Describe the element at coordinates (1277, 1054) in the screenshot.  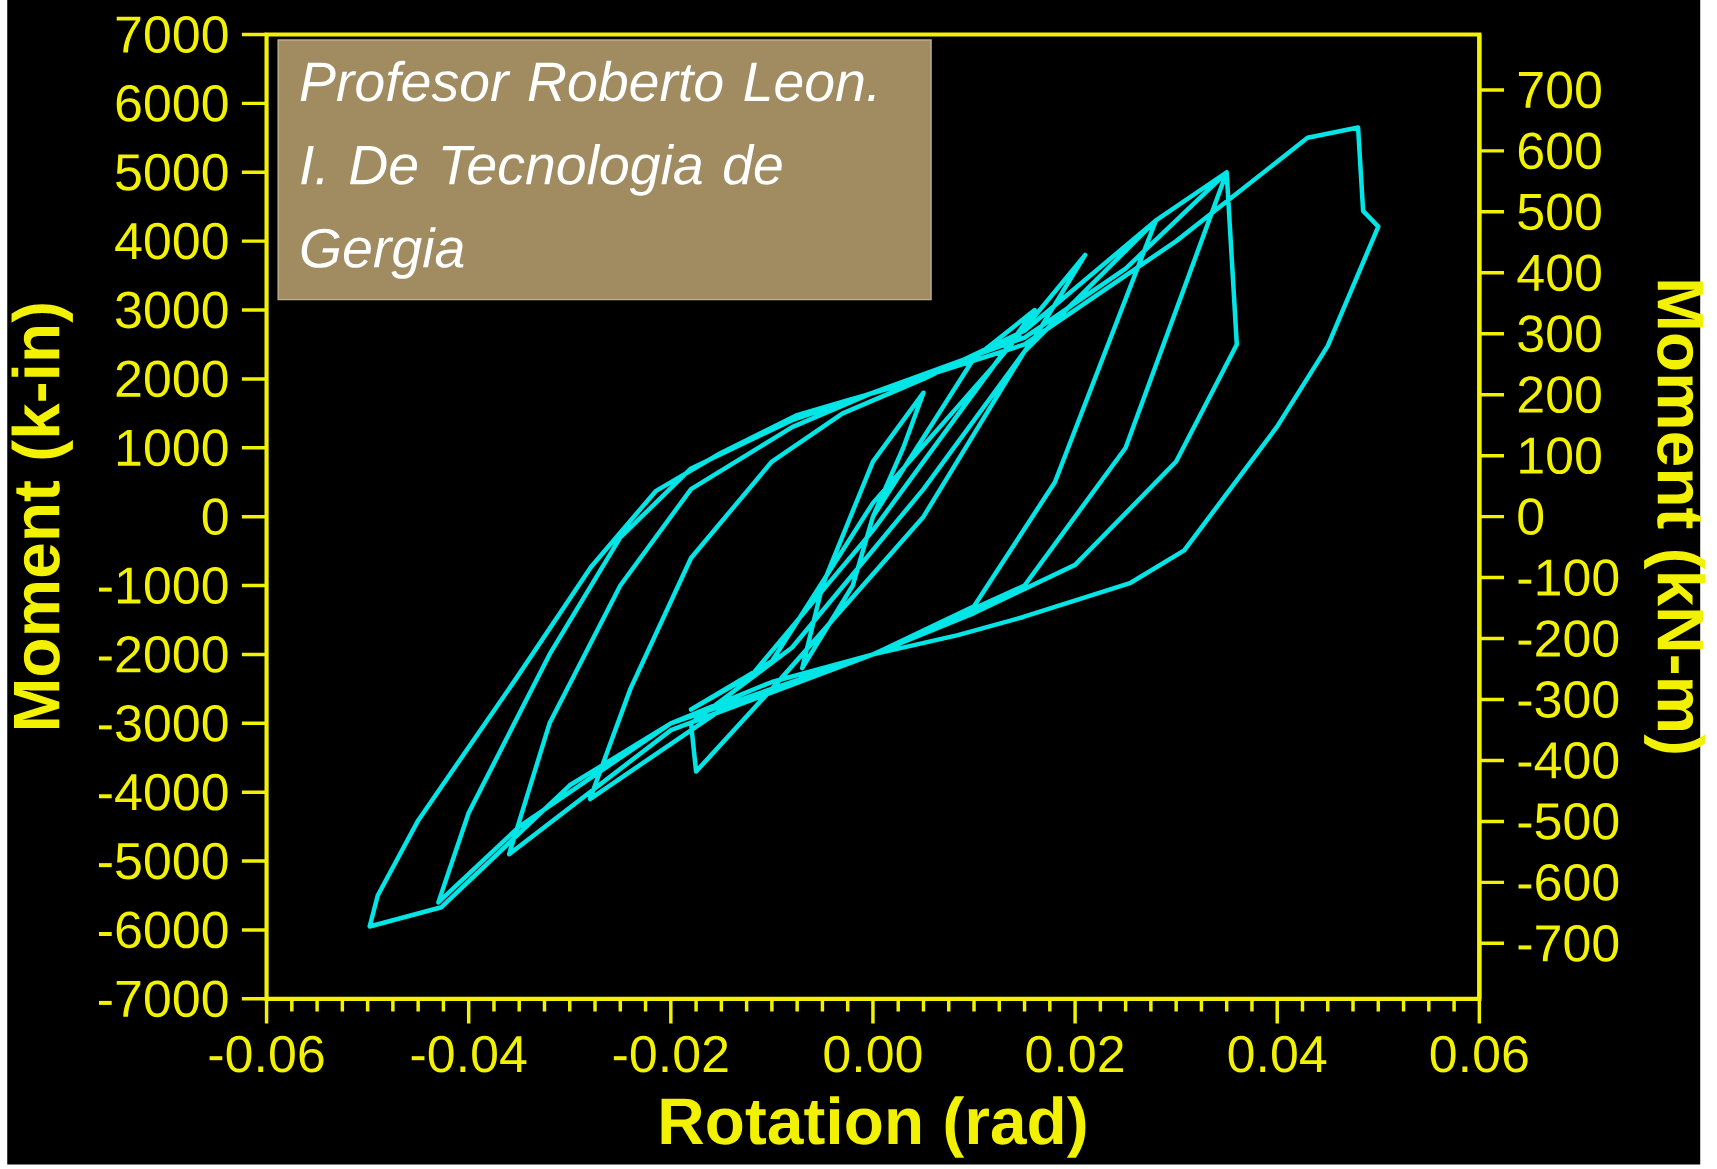
I see `x-tick-label: 0.04` at that location.